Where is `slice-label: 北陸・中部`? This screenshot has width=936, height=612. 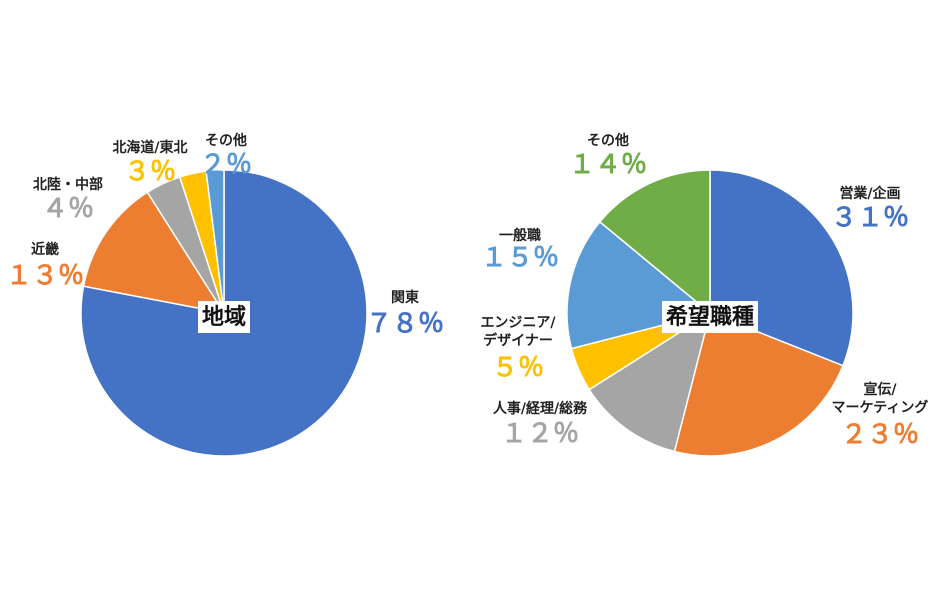
slice-label: 北陸・中部 is located at coordinates (68, 184).